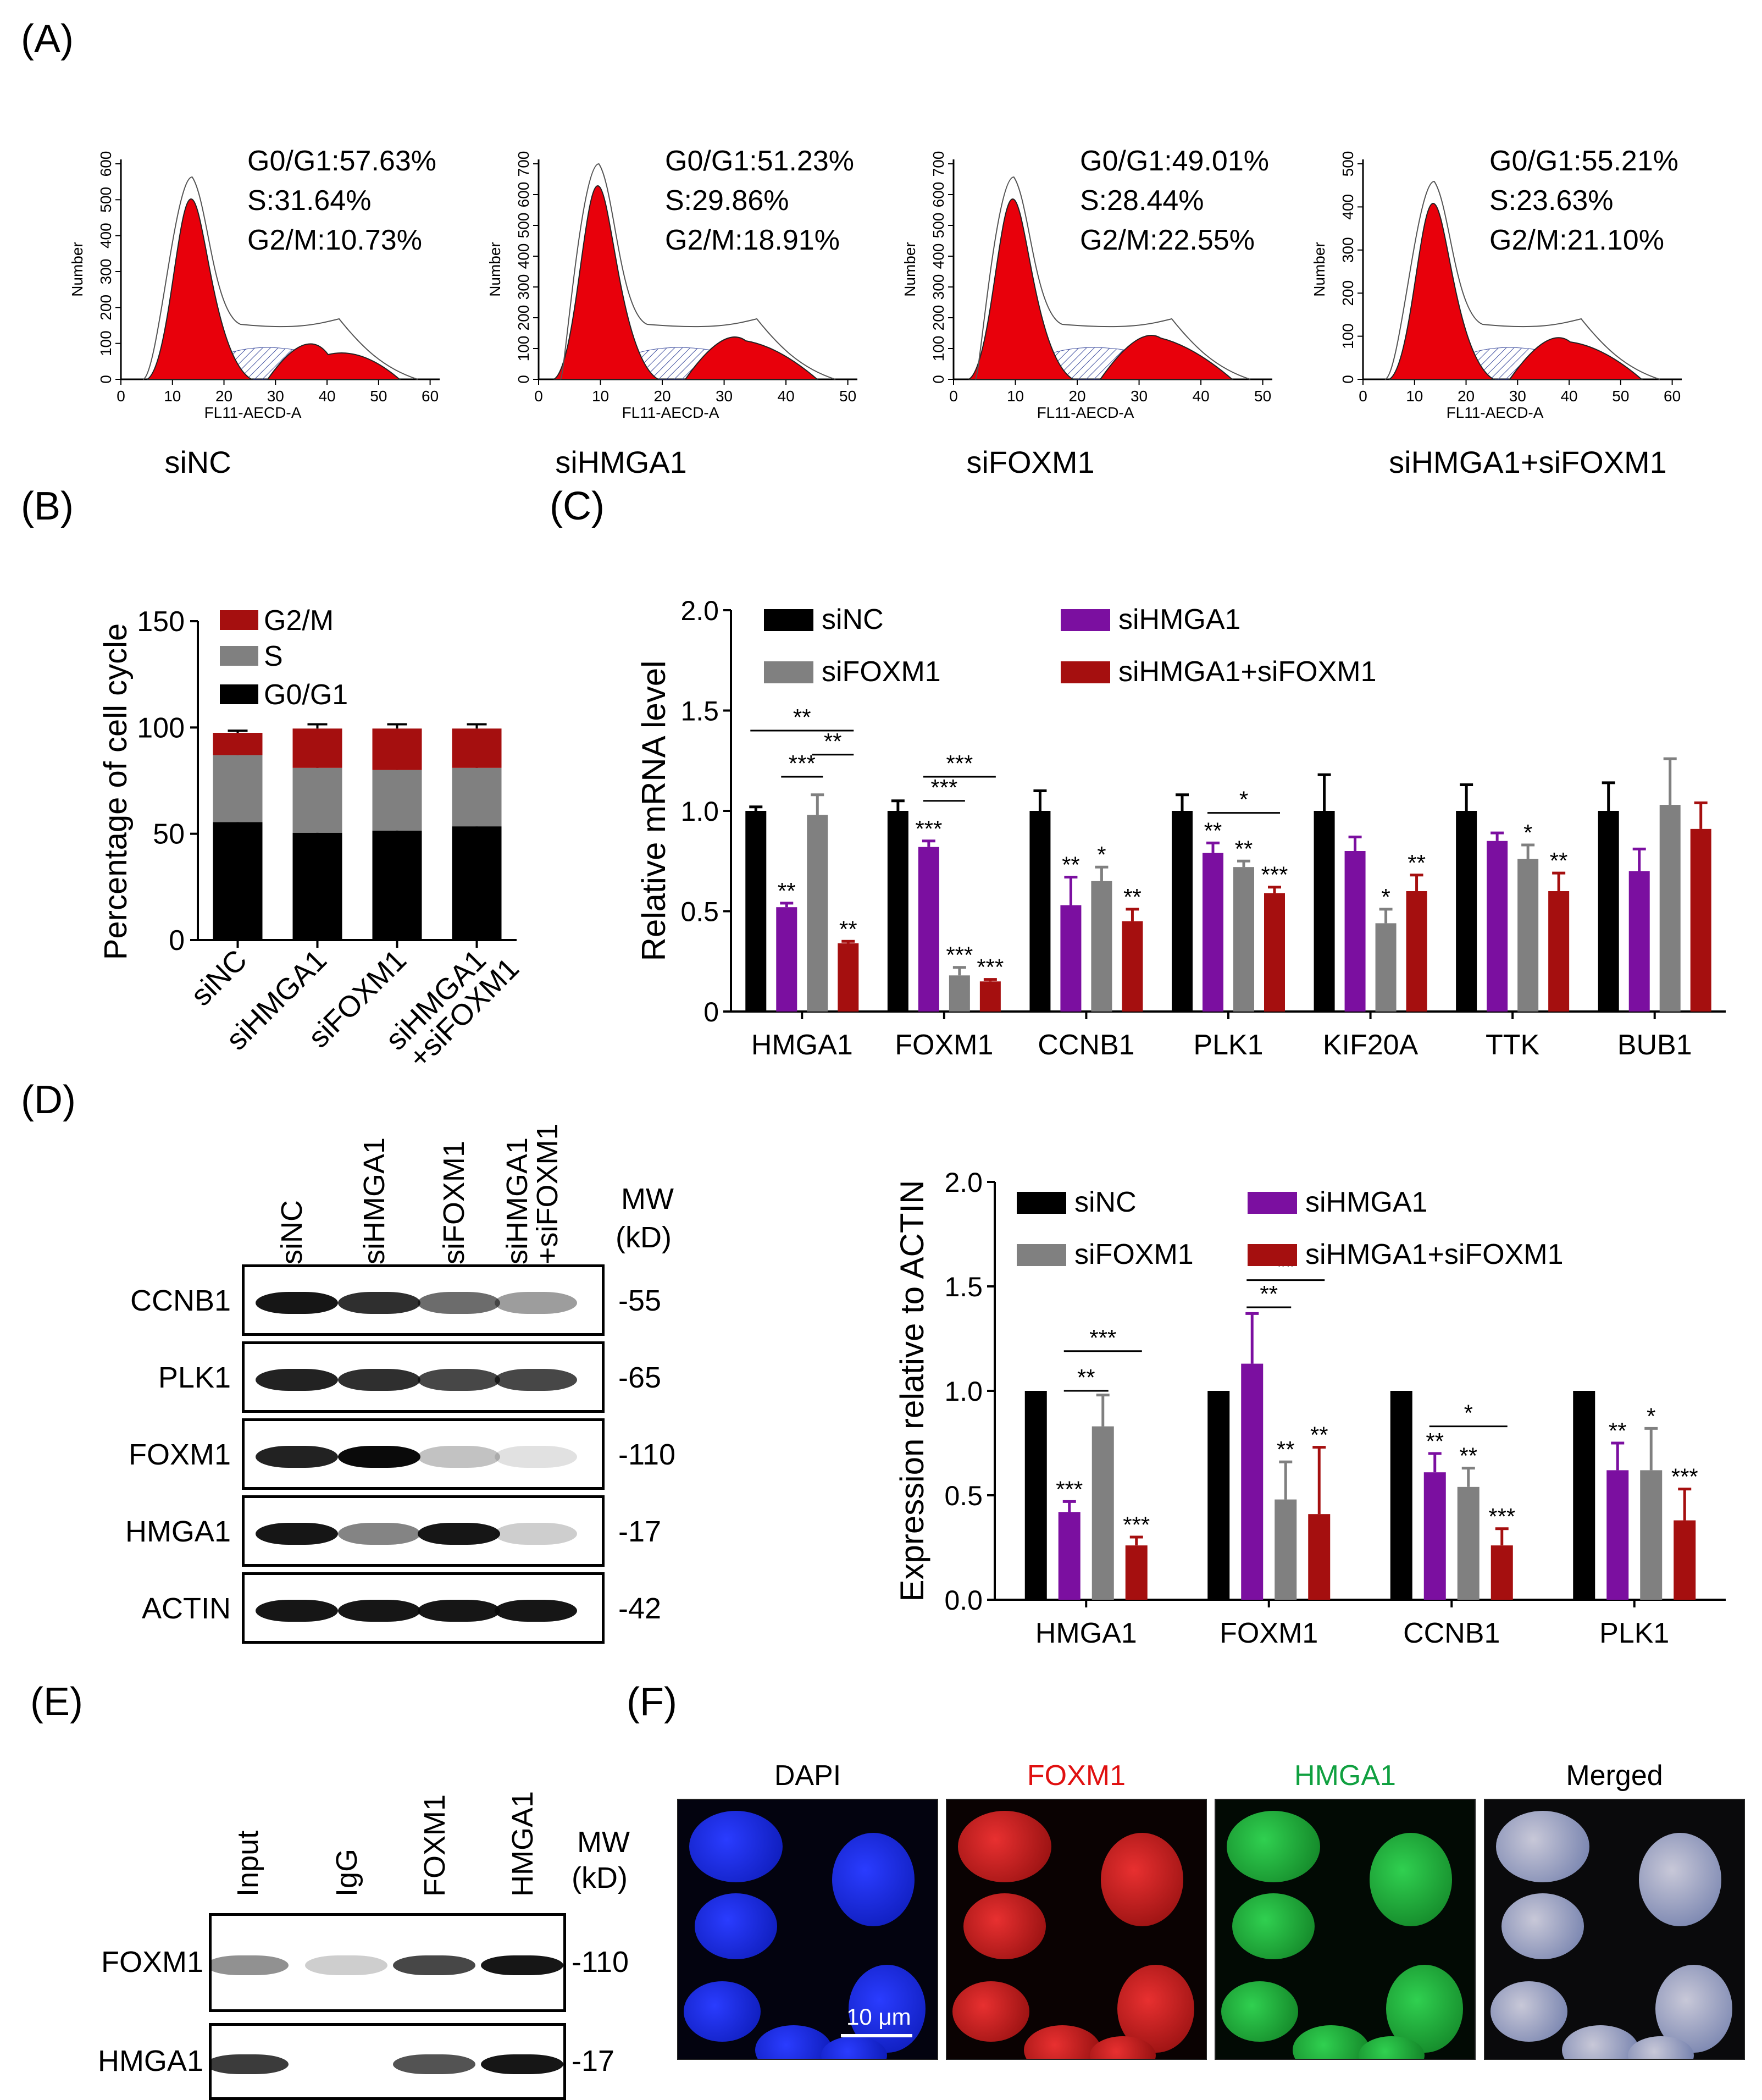 The image size is (1762, 2100). Describe the element at coordinates (938, 164) in the screenshot. I see `flow-y-tick-label: 700` at that location.